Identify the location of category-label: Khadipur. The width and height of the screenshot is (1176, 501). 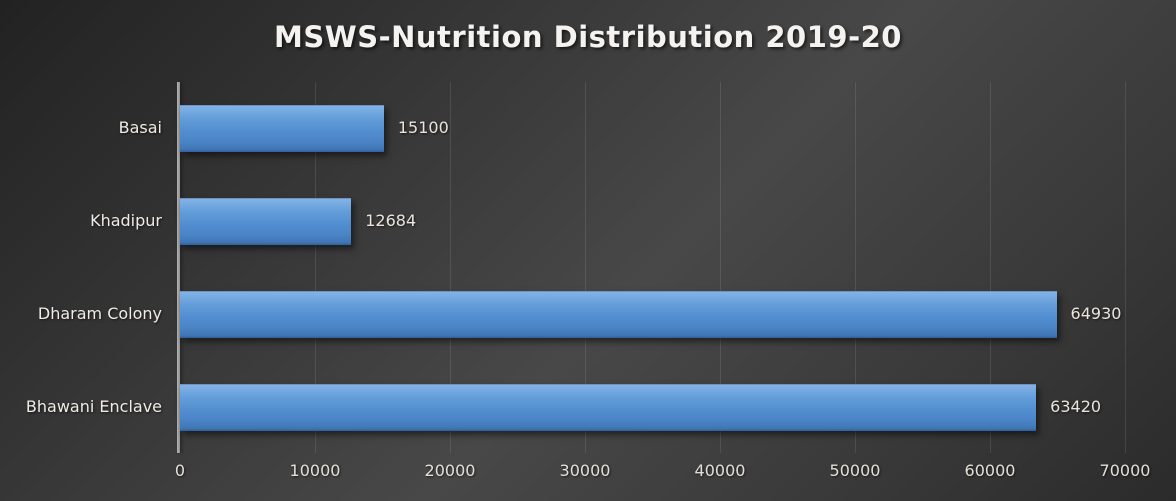
(126, 221).